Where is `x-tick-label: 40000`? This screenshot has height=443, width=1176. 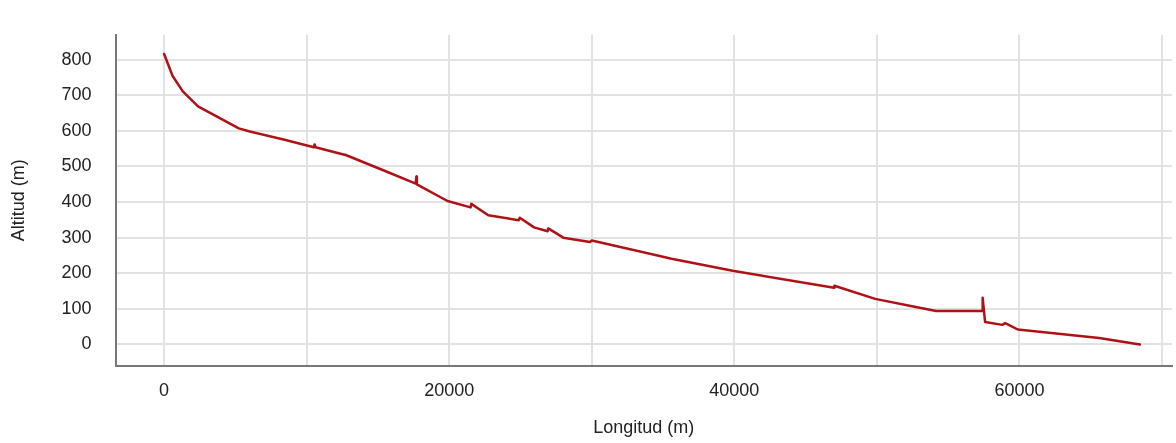 x-tick-label: 40000 is located at coordinates (734, 389).